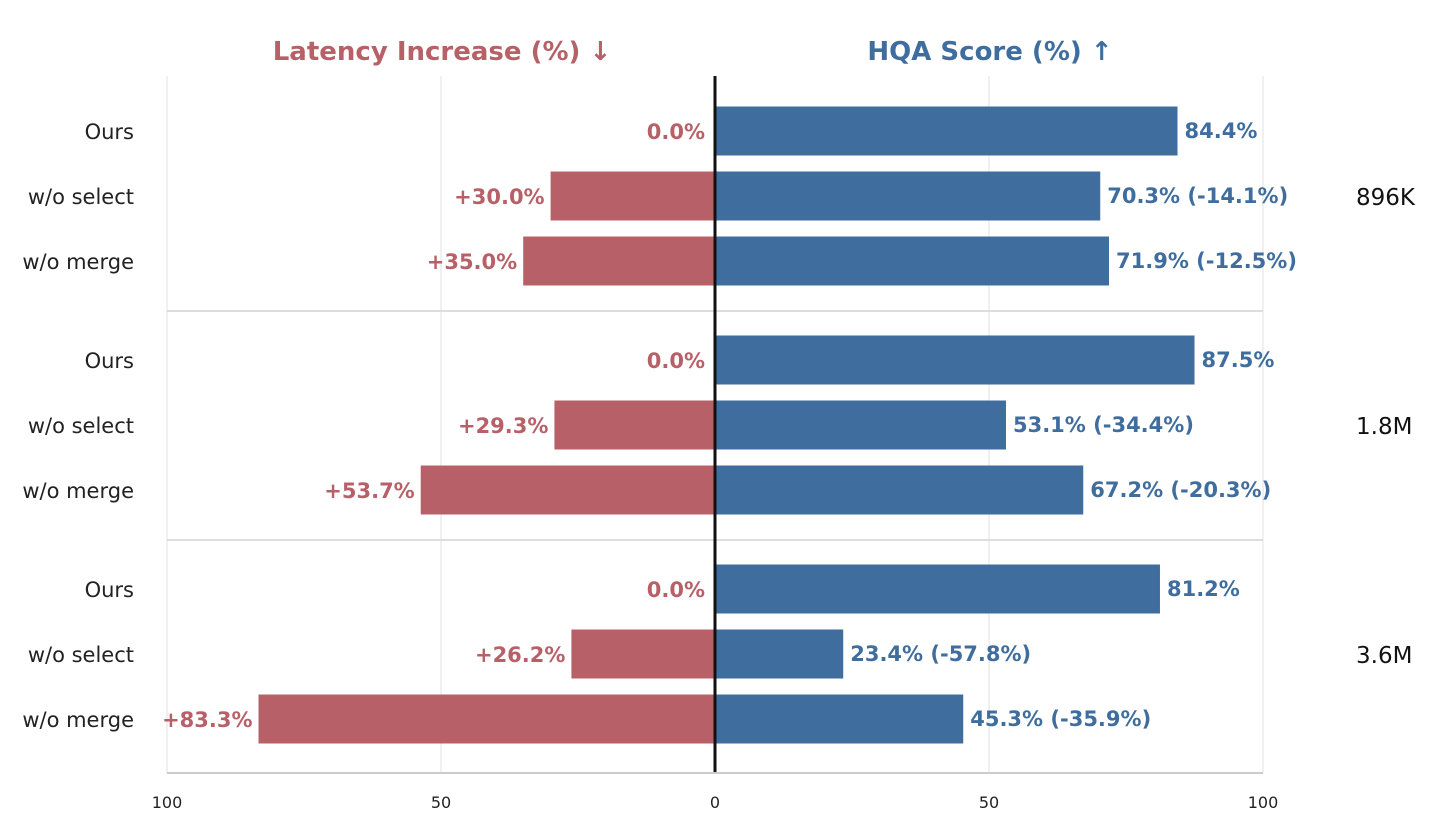 The image size is (1434, 840). What do you see at coordinates (1103, 425) in the screenshot?
I see `score-value-label: 53.1% (-34.4%)` at bounding box center [1103, 425].